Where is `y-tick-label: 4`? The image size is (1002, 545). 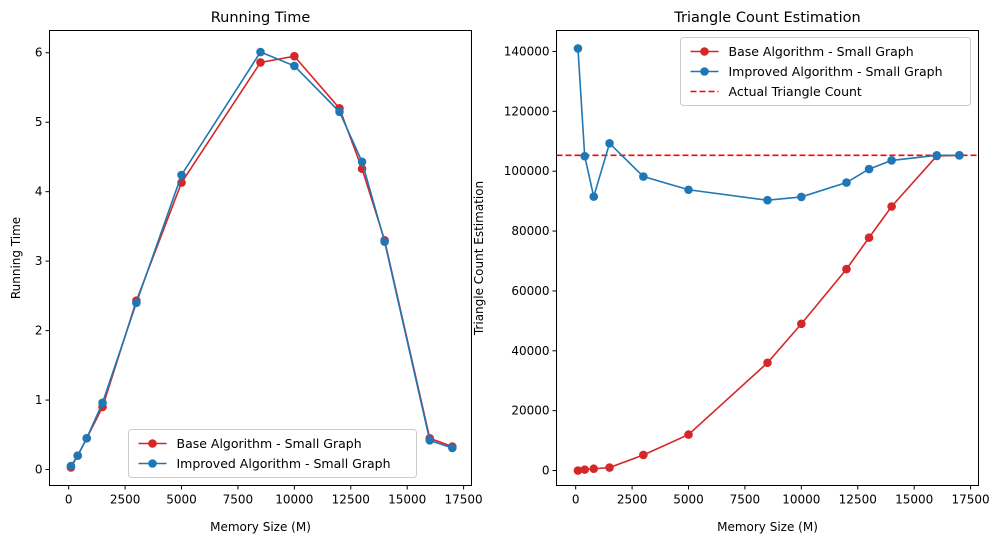 y-tick-label: 4 is located at coordinates (39, 192).